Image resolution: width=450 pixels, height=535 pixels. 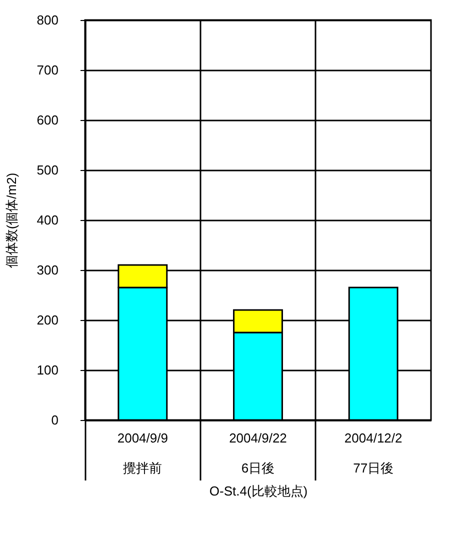 What do you see at coordinates (47, 220) in the screenshot?
I see `y-tick-label: 400` at bounding box center [47, 220].